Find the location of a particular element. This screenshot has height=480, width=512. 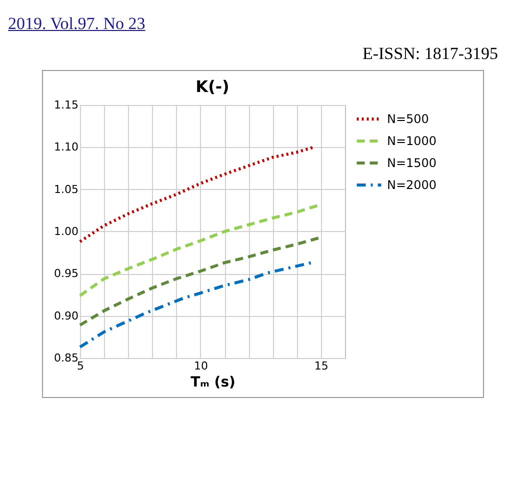

y-tick-label: 1.15 is located at coordinates (66, 105).